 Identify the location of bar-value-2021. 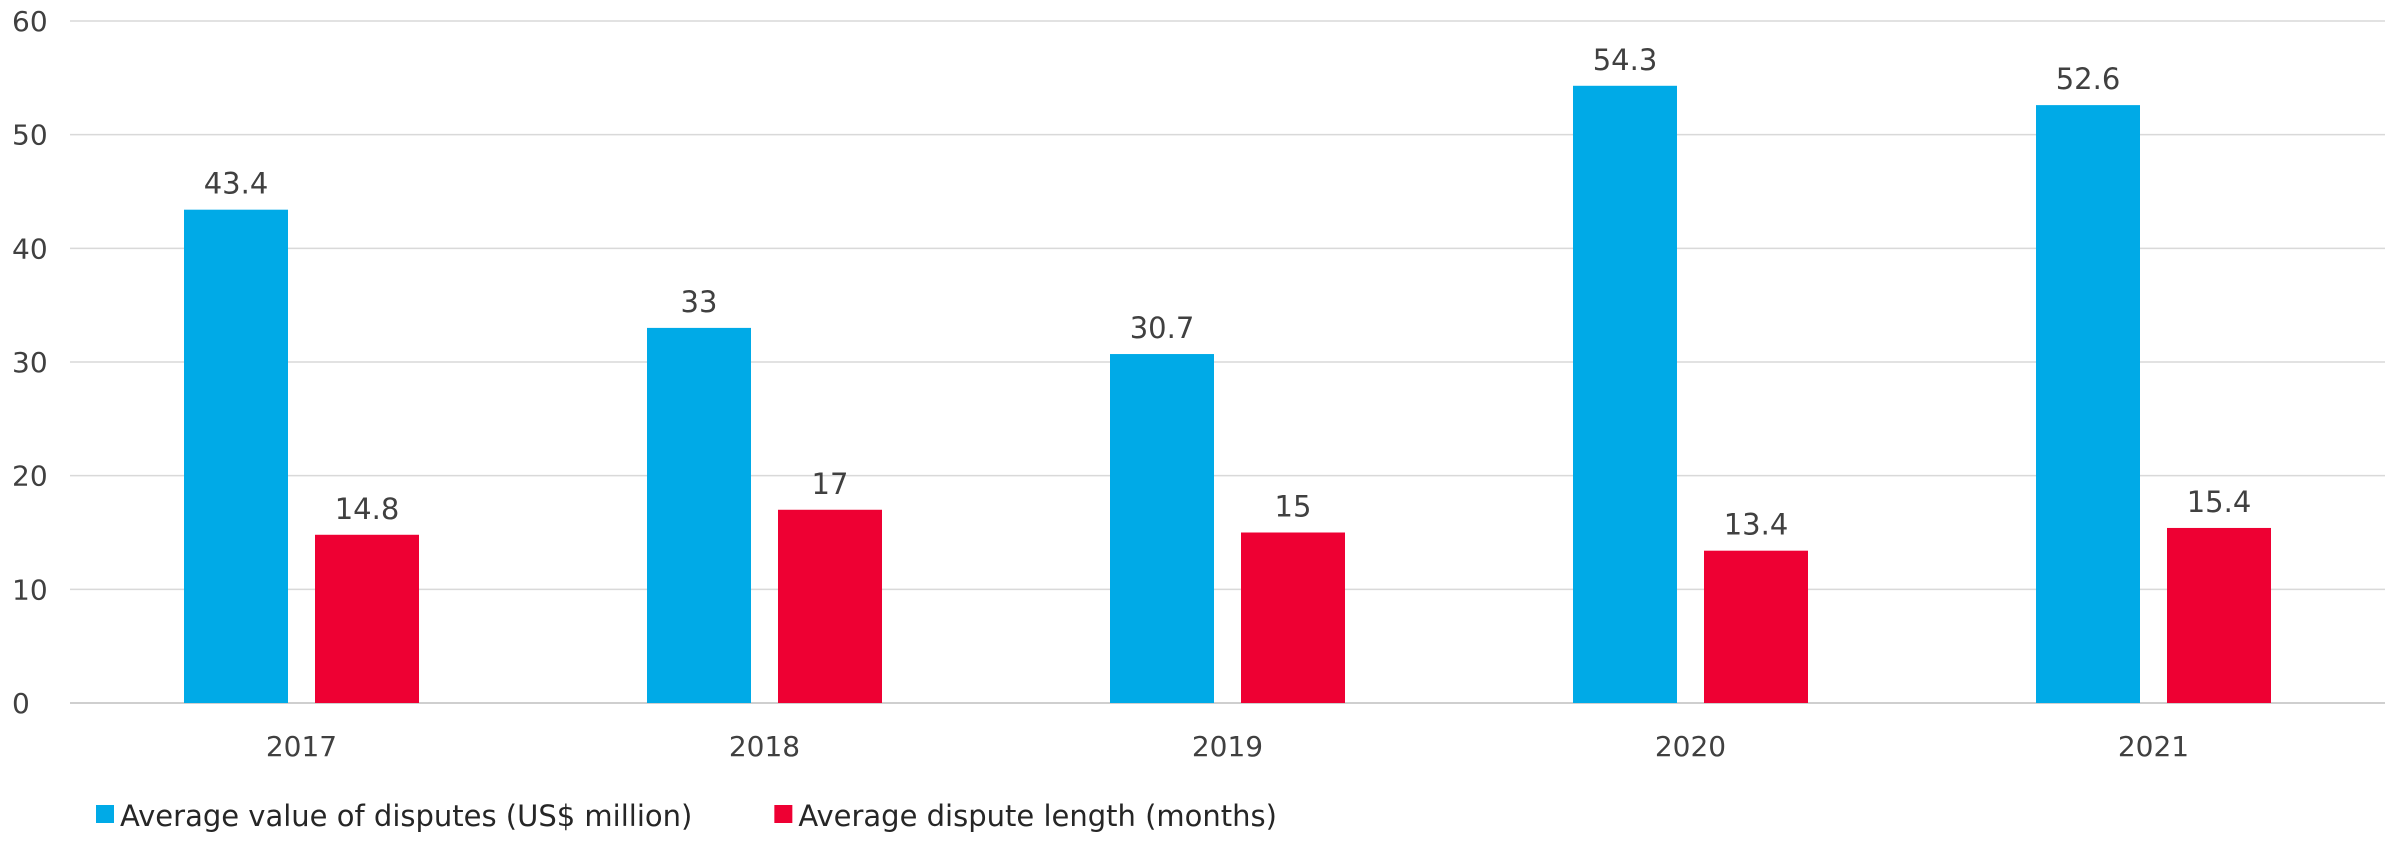
(2088, 404).